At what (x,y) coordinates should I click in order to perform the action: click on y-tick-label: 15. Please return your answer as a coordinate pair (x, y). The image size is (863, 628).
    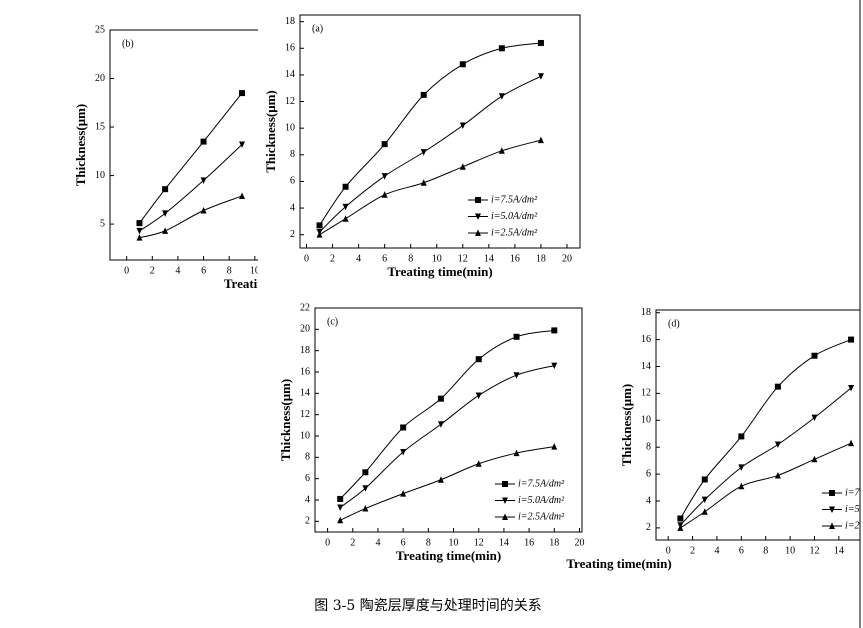
    Looking at the image, I should click on (100, 126).